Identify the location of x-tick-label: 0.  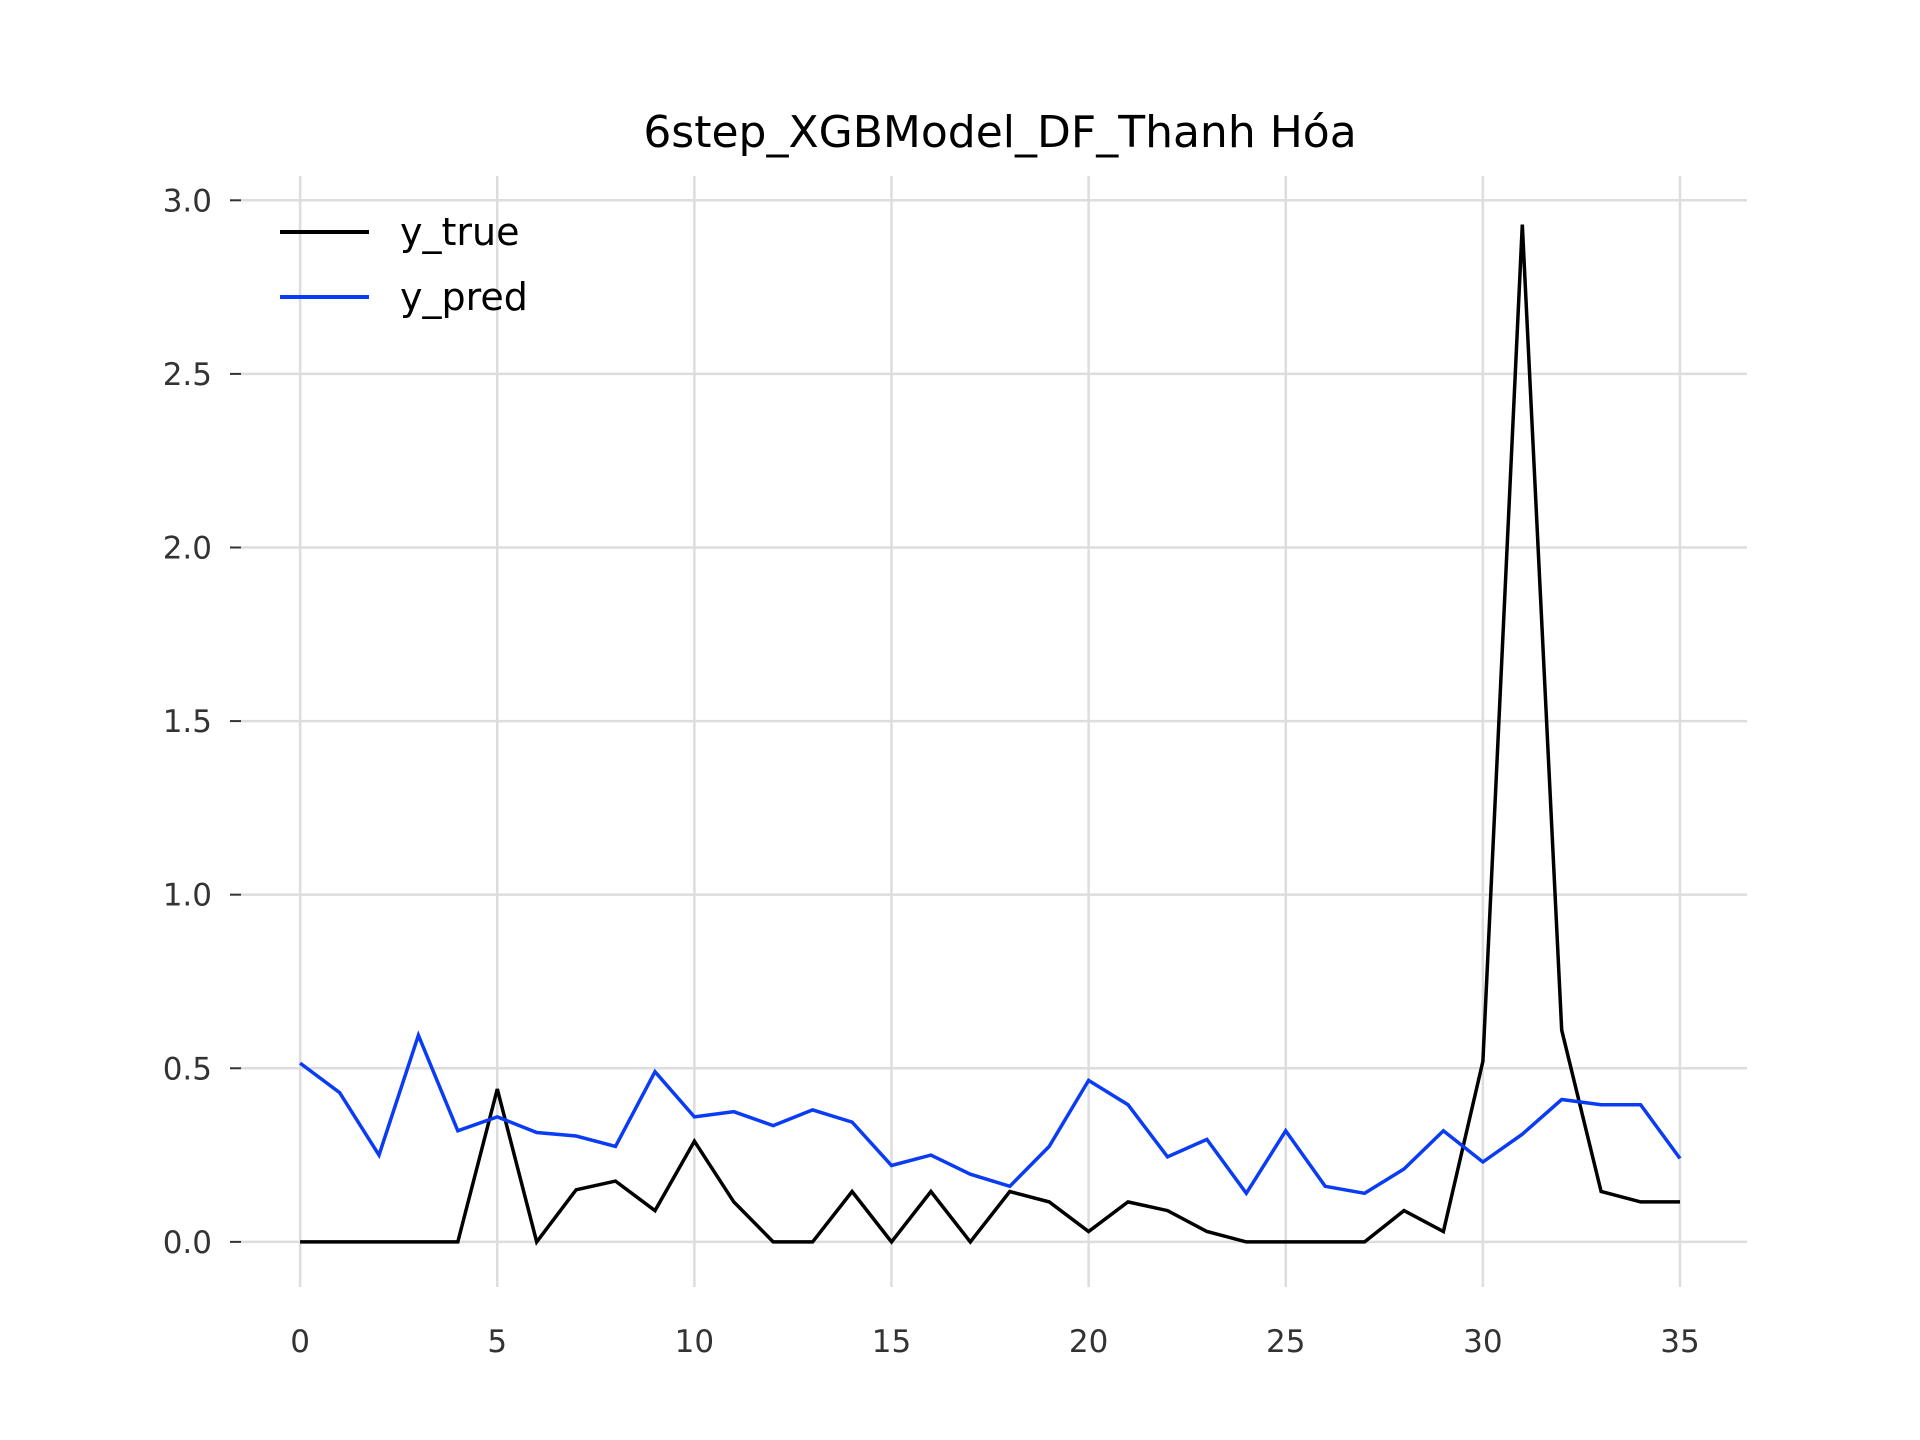
(300, 1342).